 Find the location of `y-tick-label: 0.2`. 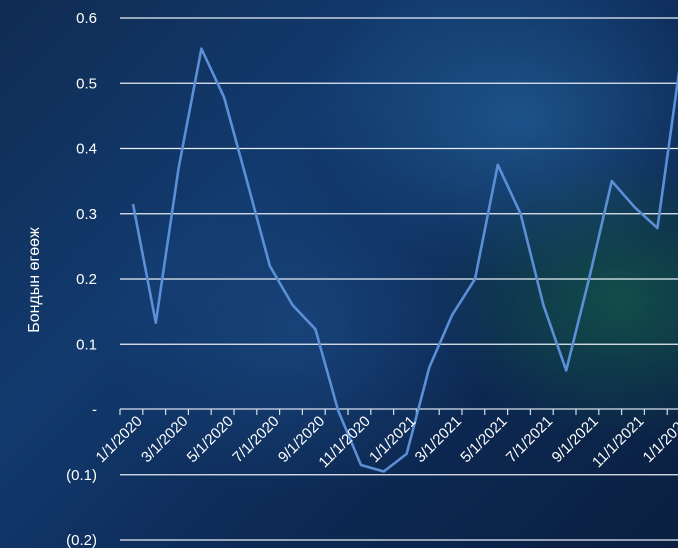

y-tick-label: 0.2 is located at coordinates (86, 279).